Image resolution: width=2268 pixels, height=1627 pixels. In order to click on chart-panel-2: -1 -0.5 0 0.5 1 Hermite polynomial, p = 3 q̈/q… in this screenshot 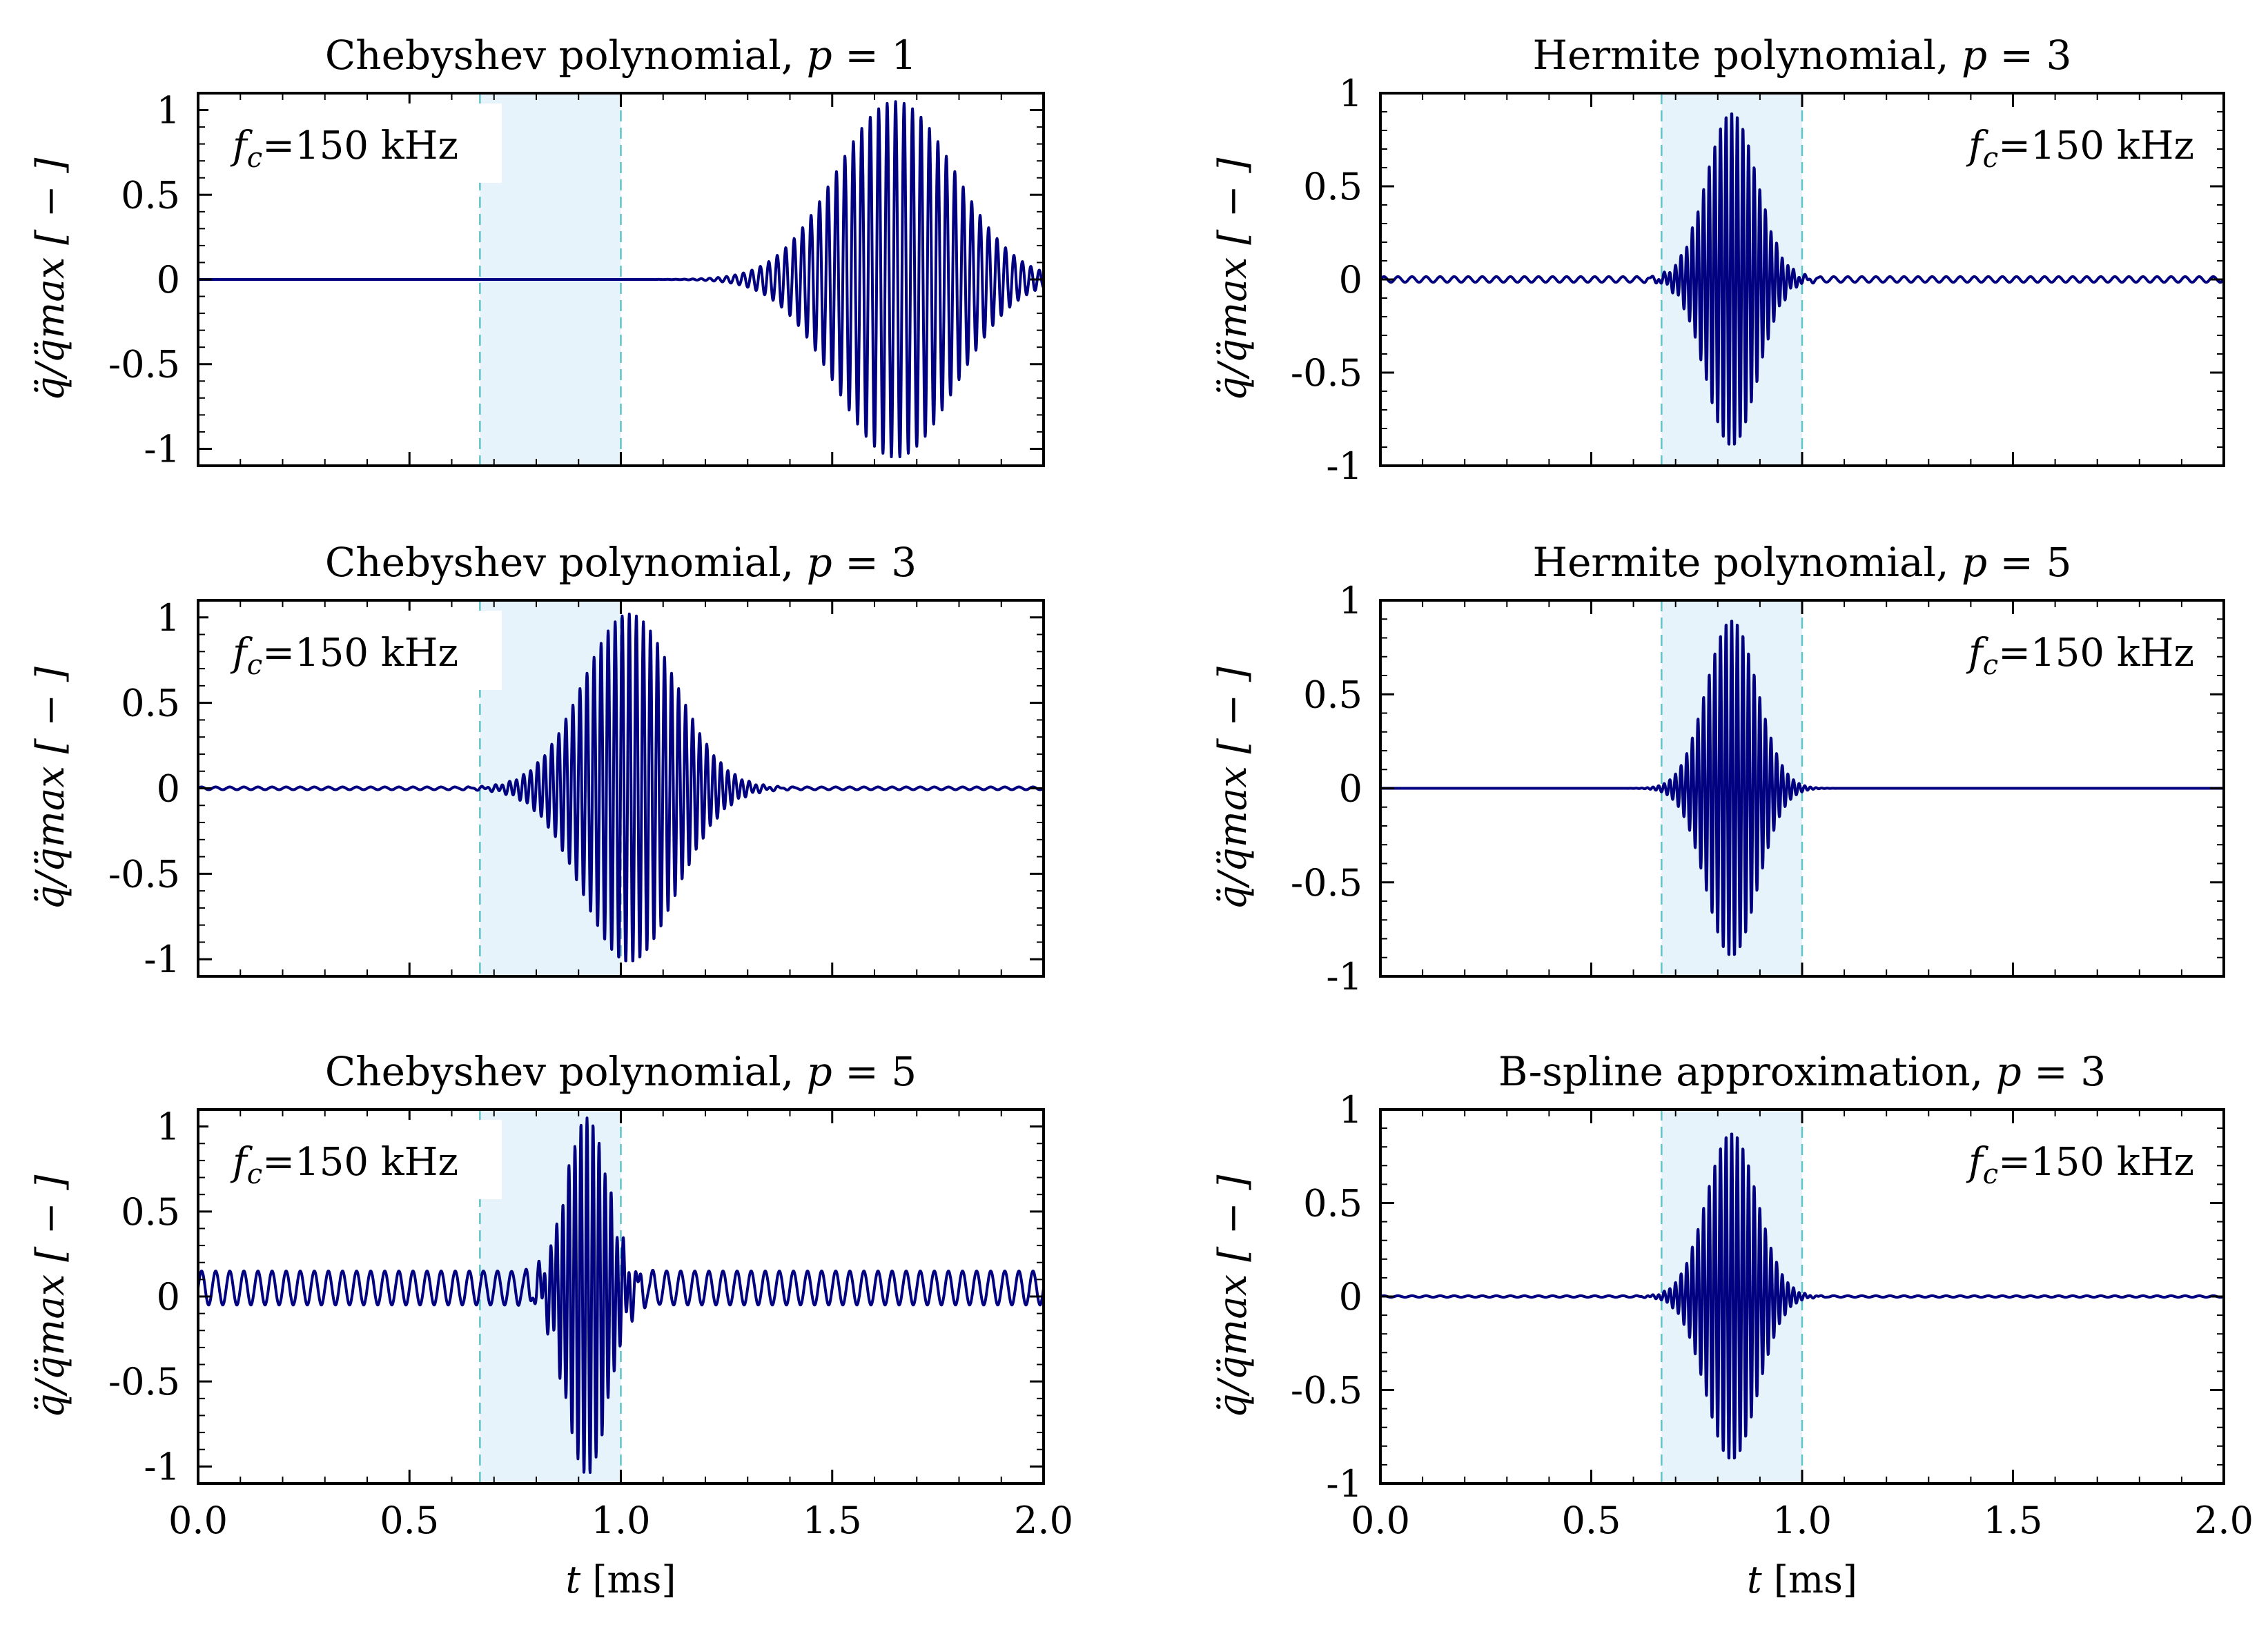, I will do `click(1718, 260)`.